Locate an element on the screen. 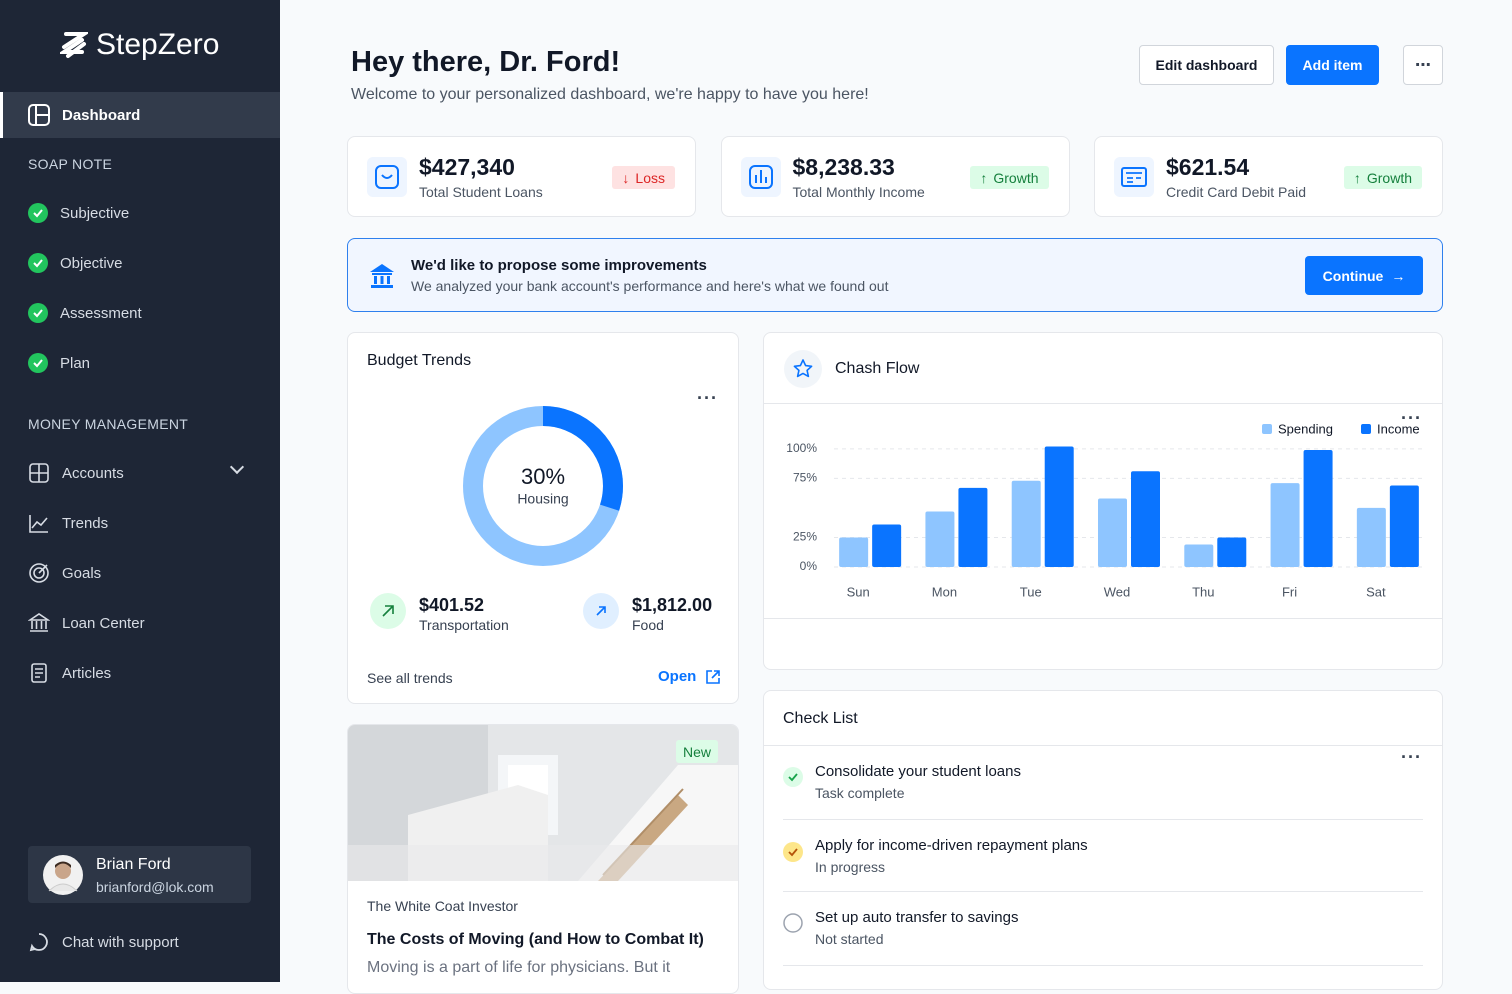 This screenshot has height=994, width=1512. open-link: Open is located at coordinates (689, 676).